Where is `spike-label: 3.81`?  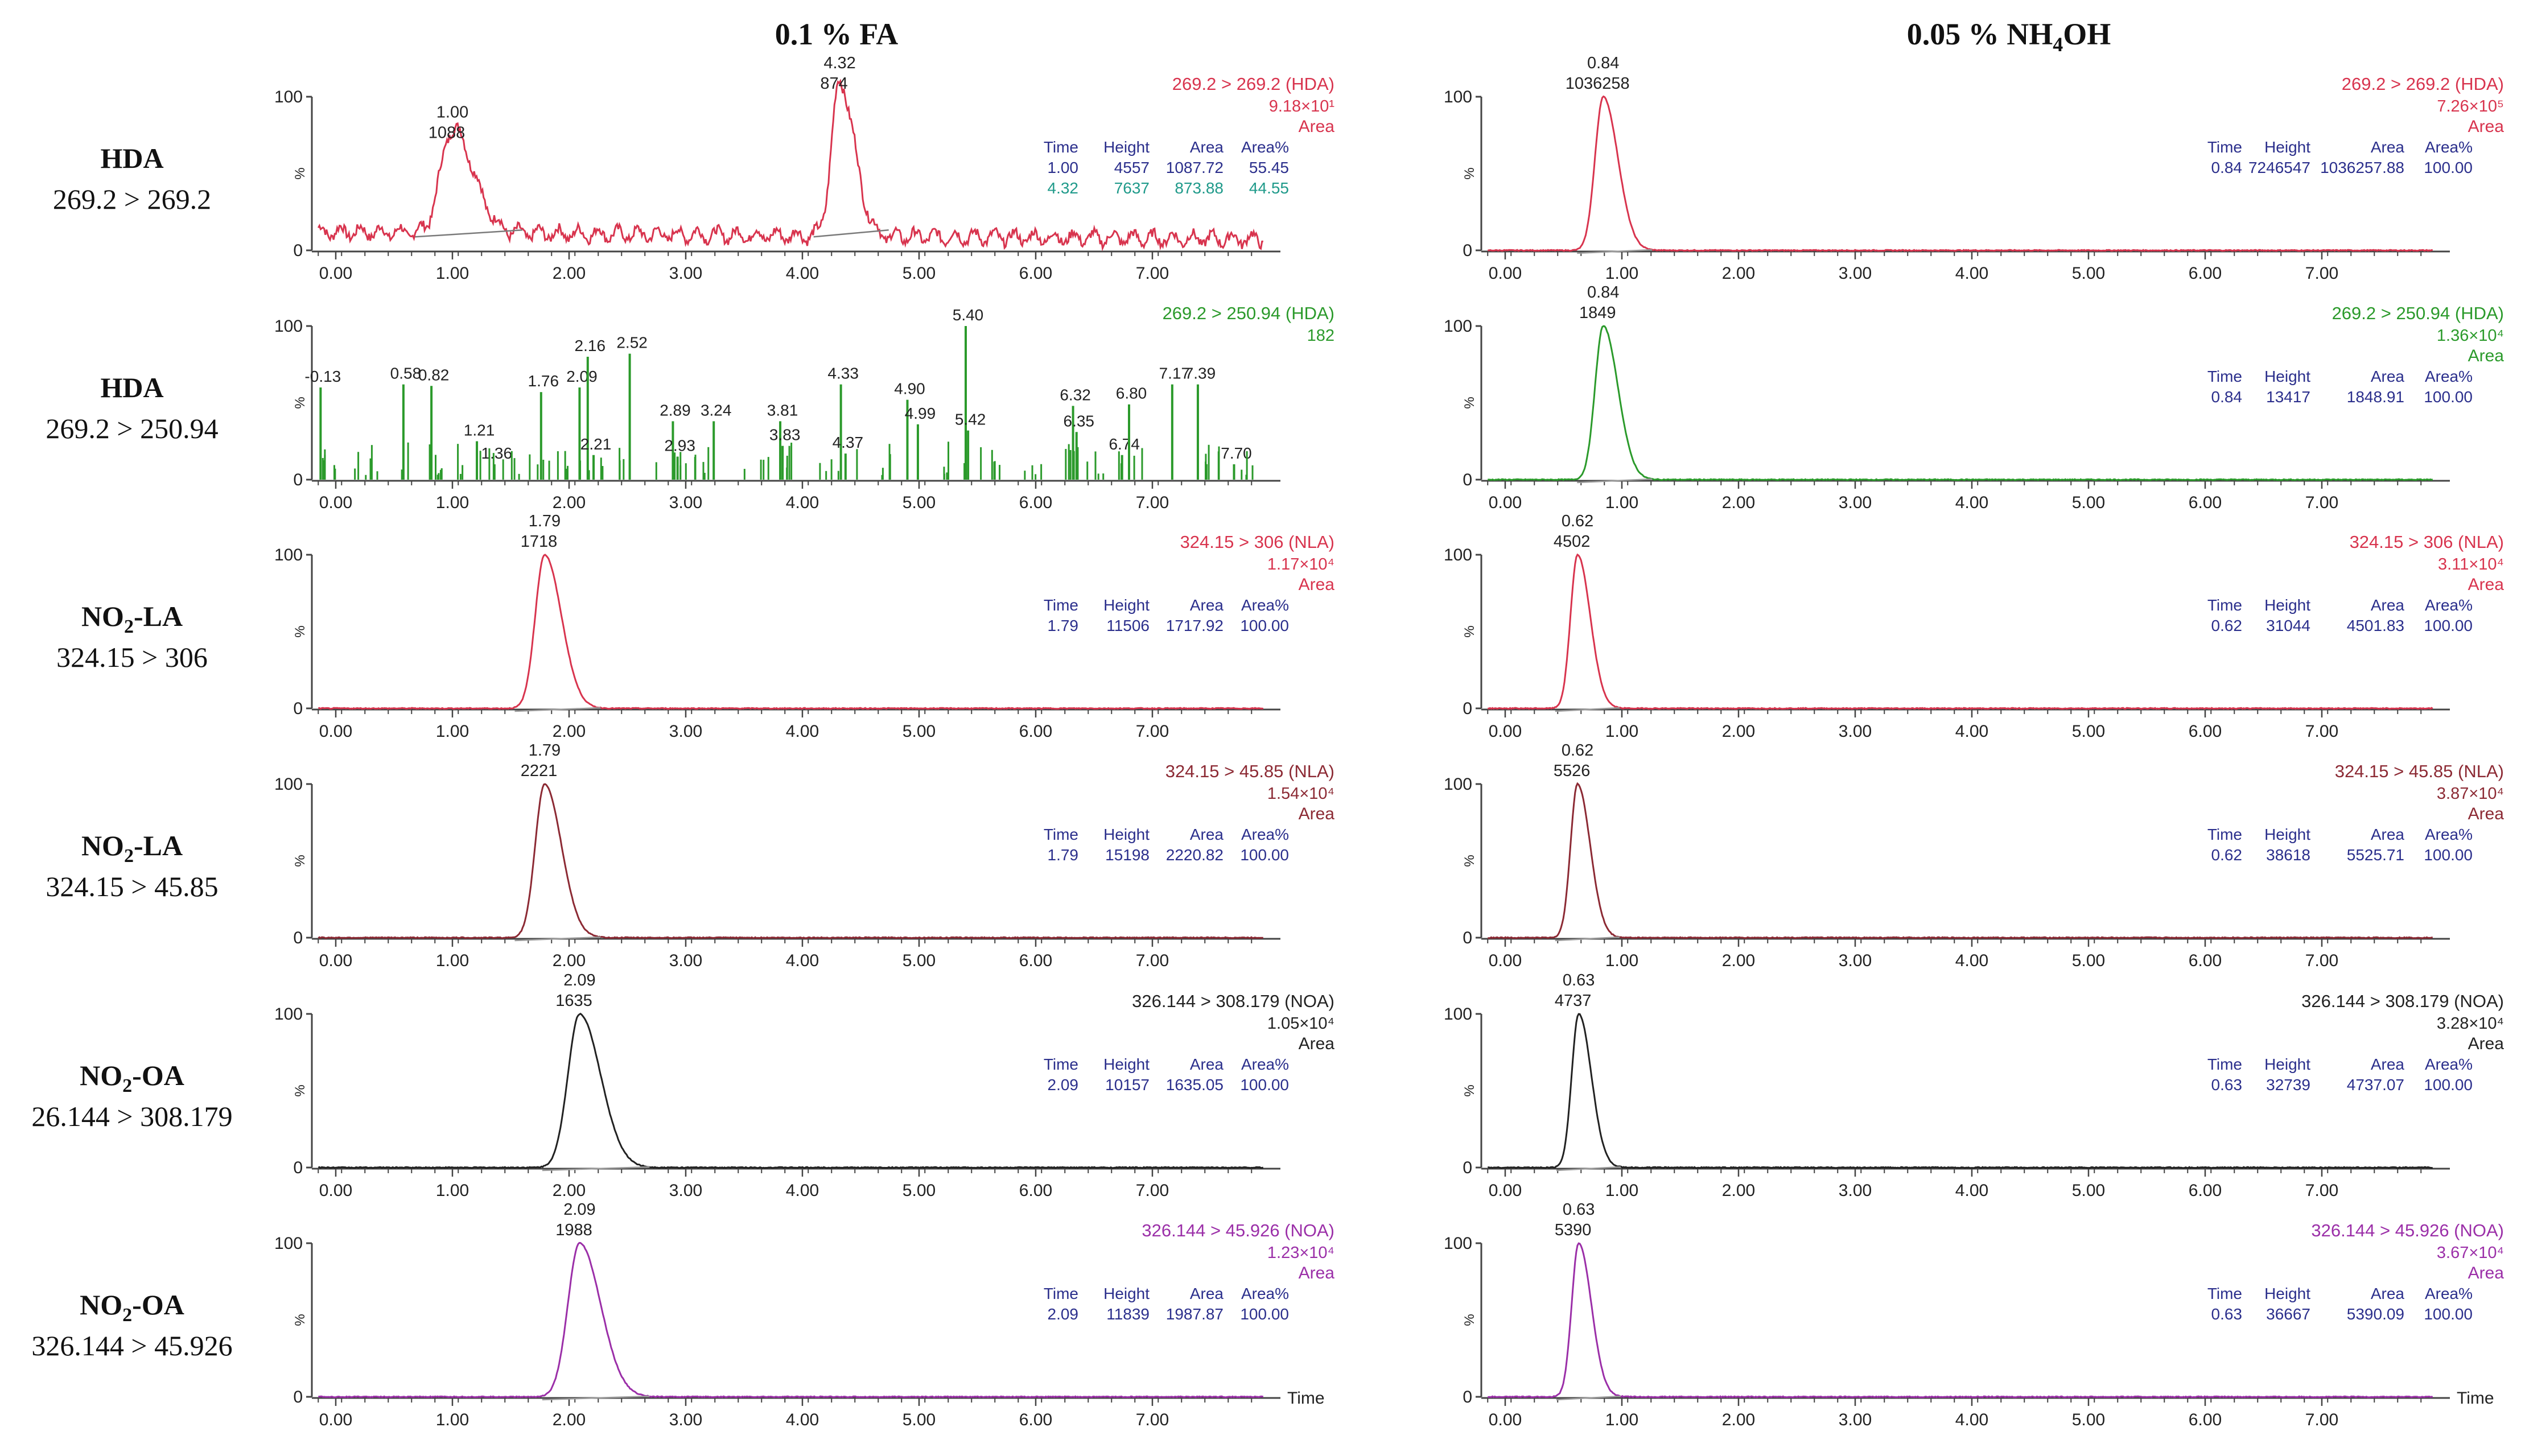 spike-label: 3.81 is located at coordinates (782, 410).